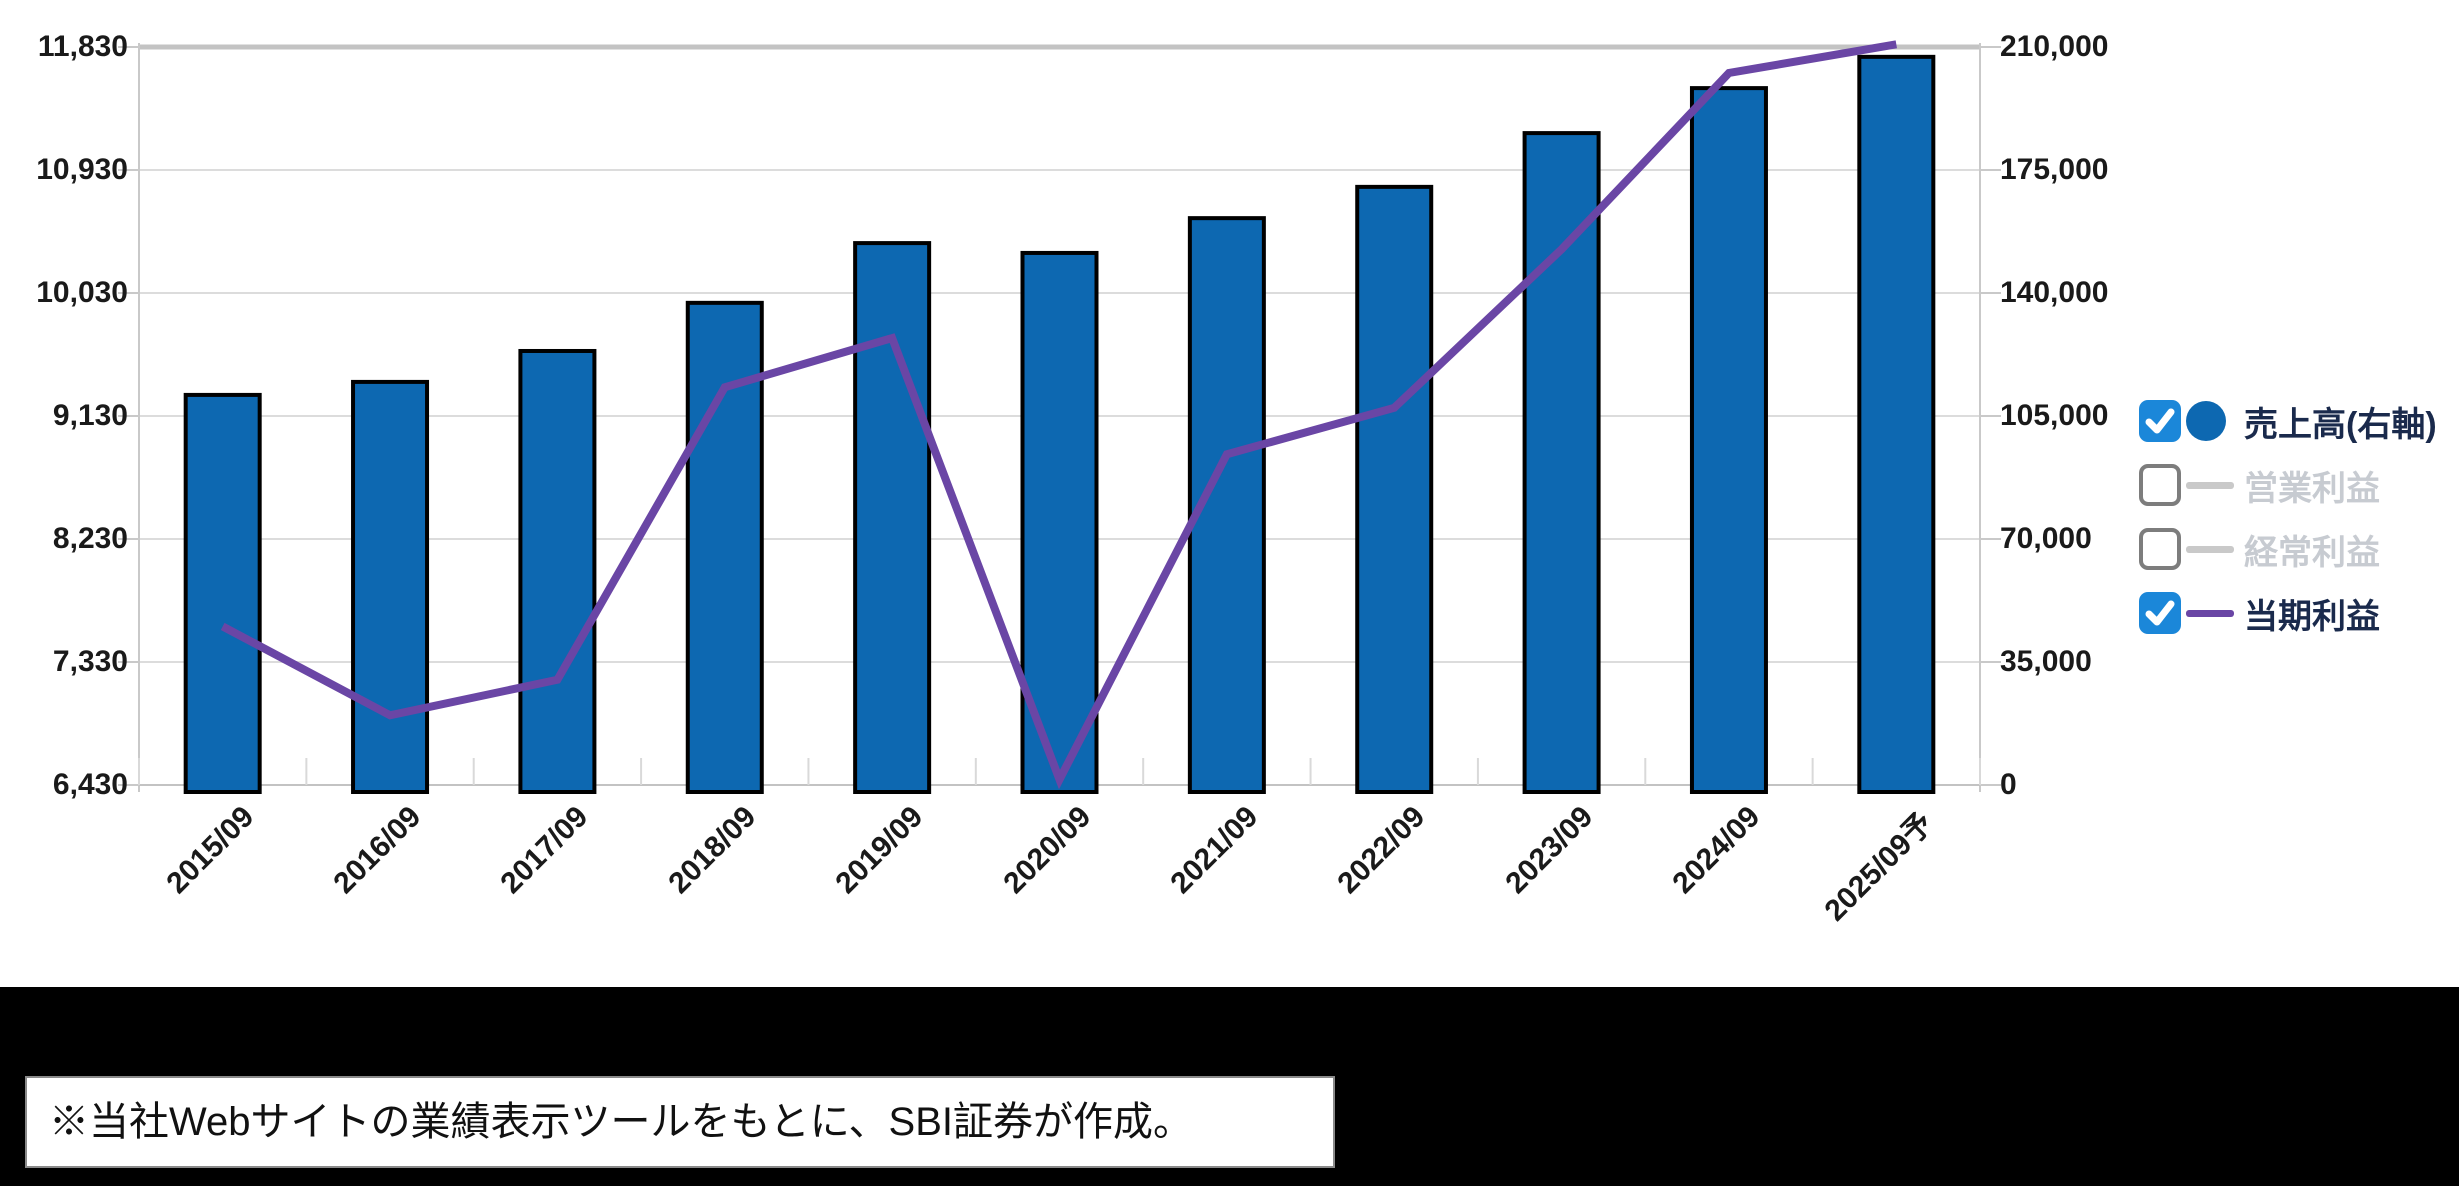 Image resolution: width=2459 pixels, height=1186 pixels. Describe the element at coordinates (2054, 415) in the screenshot. I see `right-axis-tick-label: 105,000` at that location.